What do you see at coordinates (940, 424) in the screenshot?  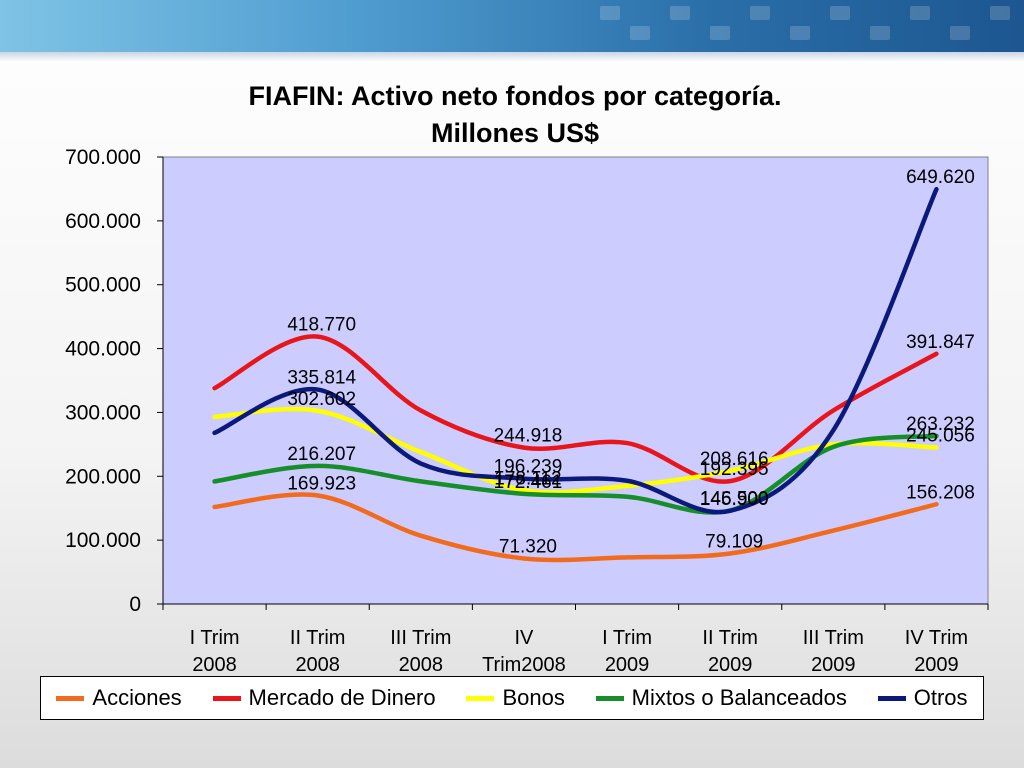 I see `data-label-mixtos-o-balanceados: 263.232` at bounding box center [940, 424].